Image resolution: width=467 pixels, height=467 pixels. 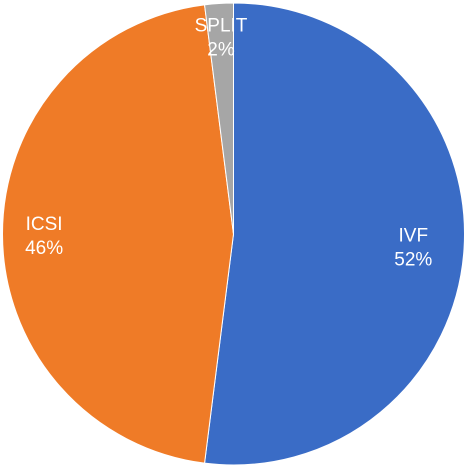 I want to click on pie-slice-split, so click(x=218, y=118).